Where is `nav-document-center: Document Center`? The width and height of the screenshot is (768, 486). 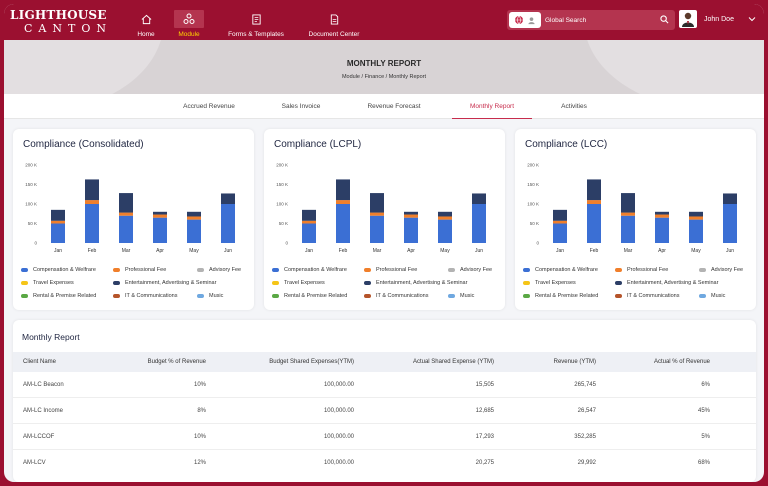
nav-document-center: Document Center is located at coordinates (334, 22).